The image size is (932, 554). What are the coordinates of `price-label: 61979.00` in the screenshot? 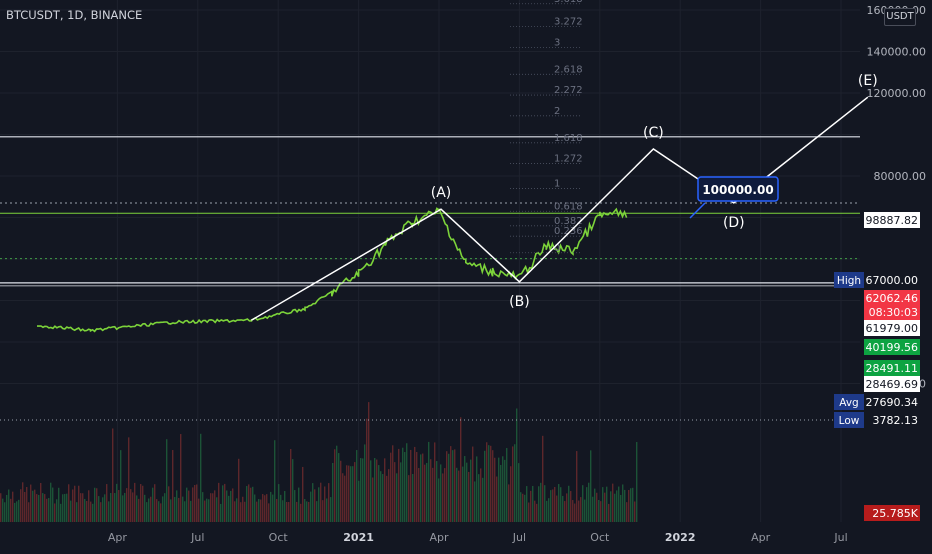 It's located at (892, 328).